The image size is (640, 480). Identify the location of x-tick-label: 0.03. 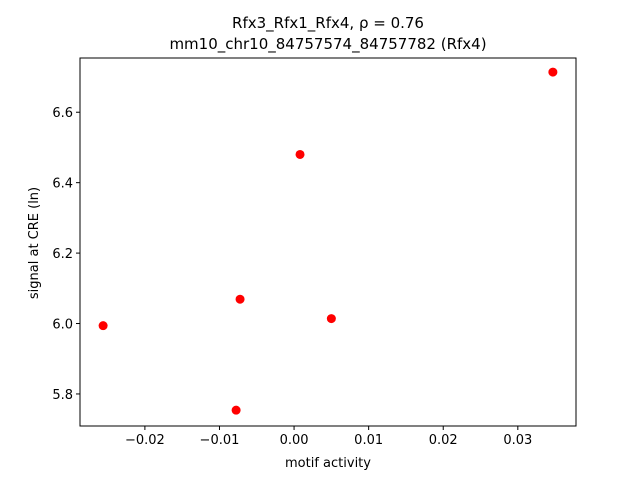
(517, 440).